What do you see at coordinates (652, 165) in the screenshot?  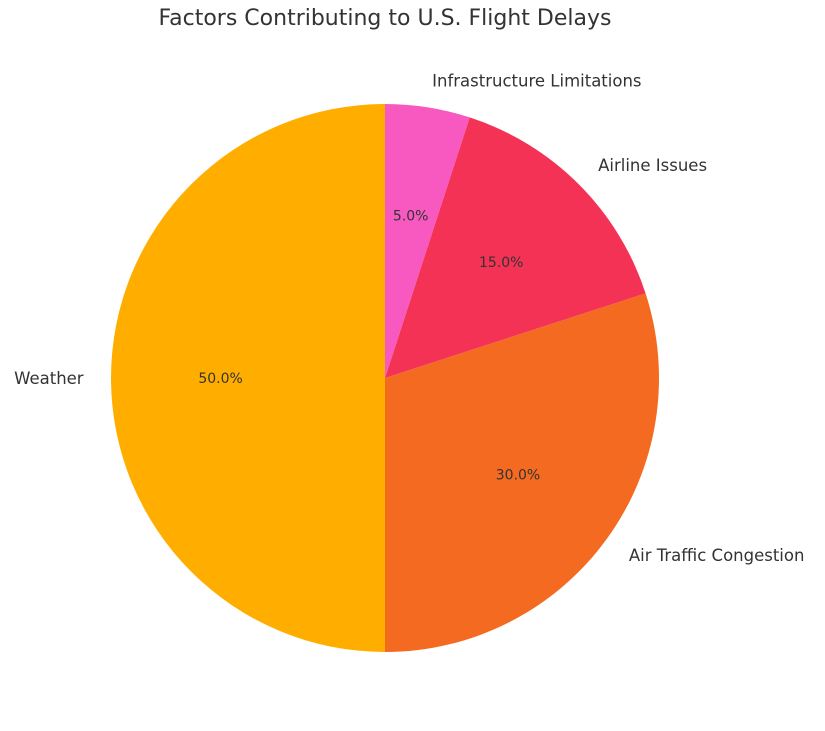 I see `slice-category-label: Airline Issues` at bounding box center [652, 165].